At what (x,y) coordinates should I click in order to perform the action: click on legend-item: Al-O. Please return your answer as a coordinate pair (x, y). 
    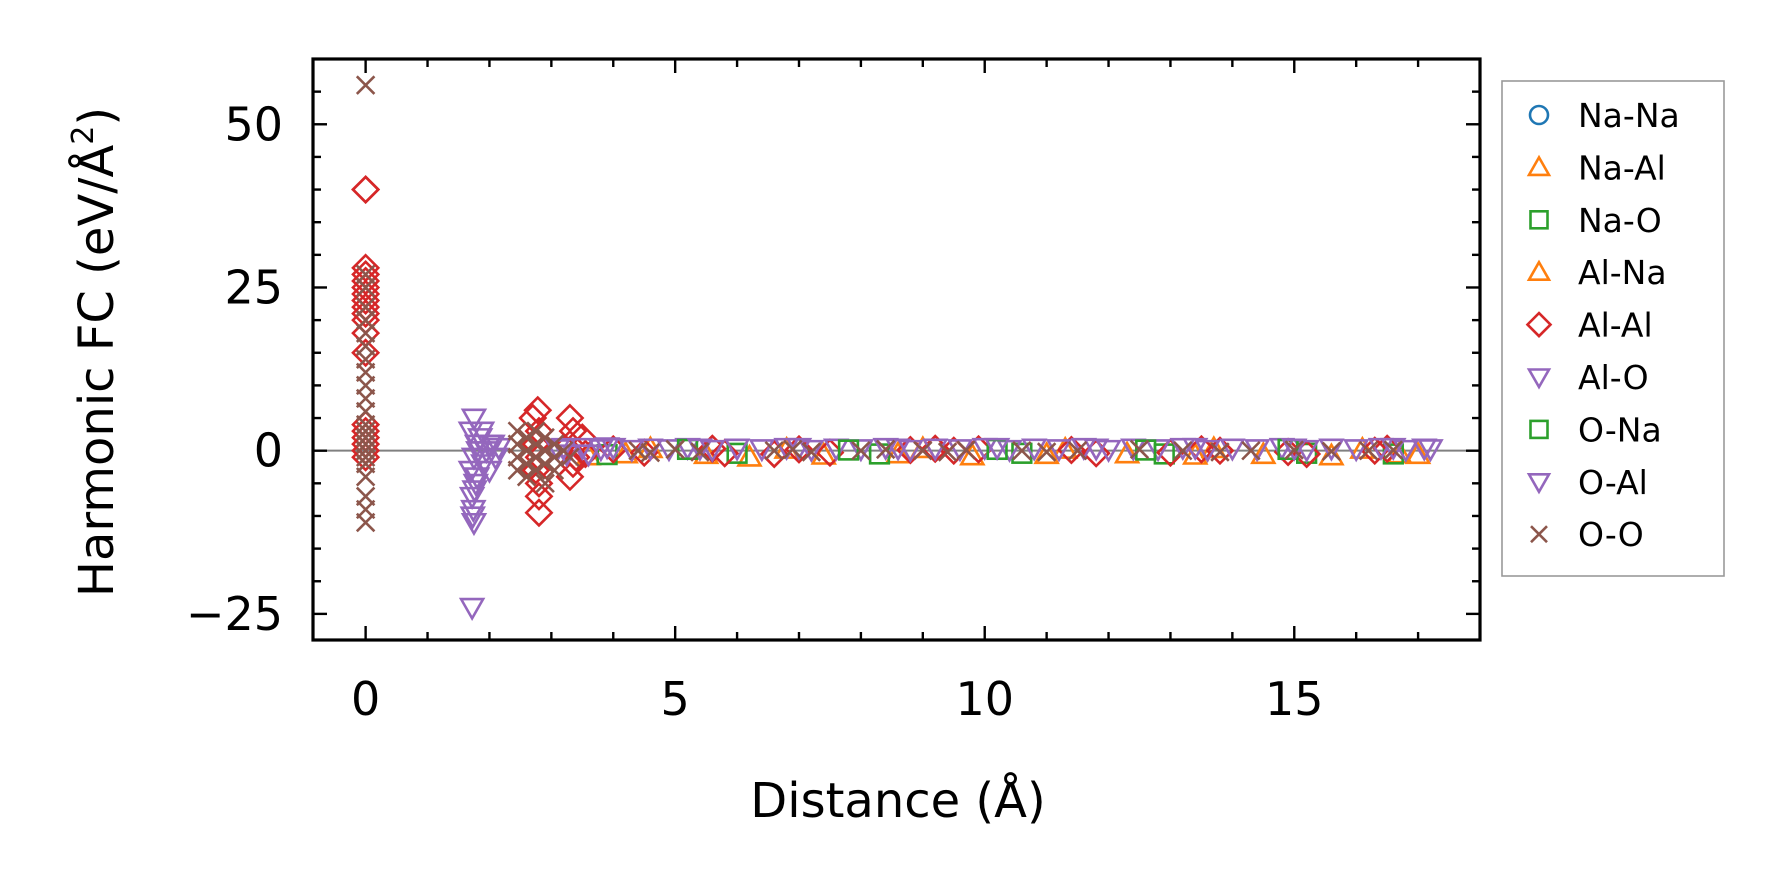
    Looking at the image, I should click on (1587, 377).